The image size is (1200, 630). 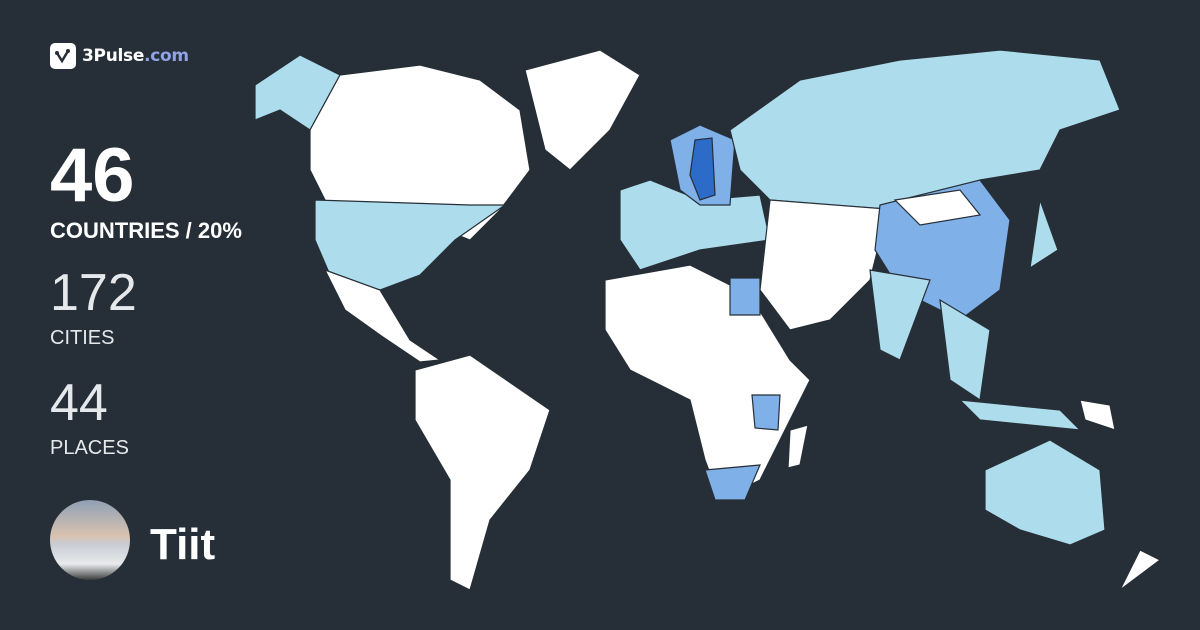 What do you see at coordinates (382, 315) in the screenshot?
I see `region-central-america` at bounding box center [382, 315].